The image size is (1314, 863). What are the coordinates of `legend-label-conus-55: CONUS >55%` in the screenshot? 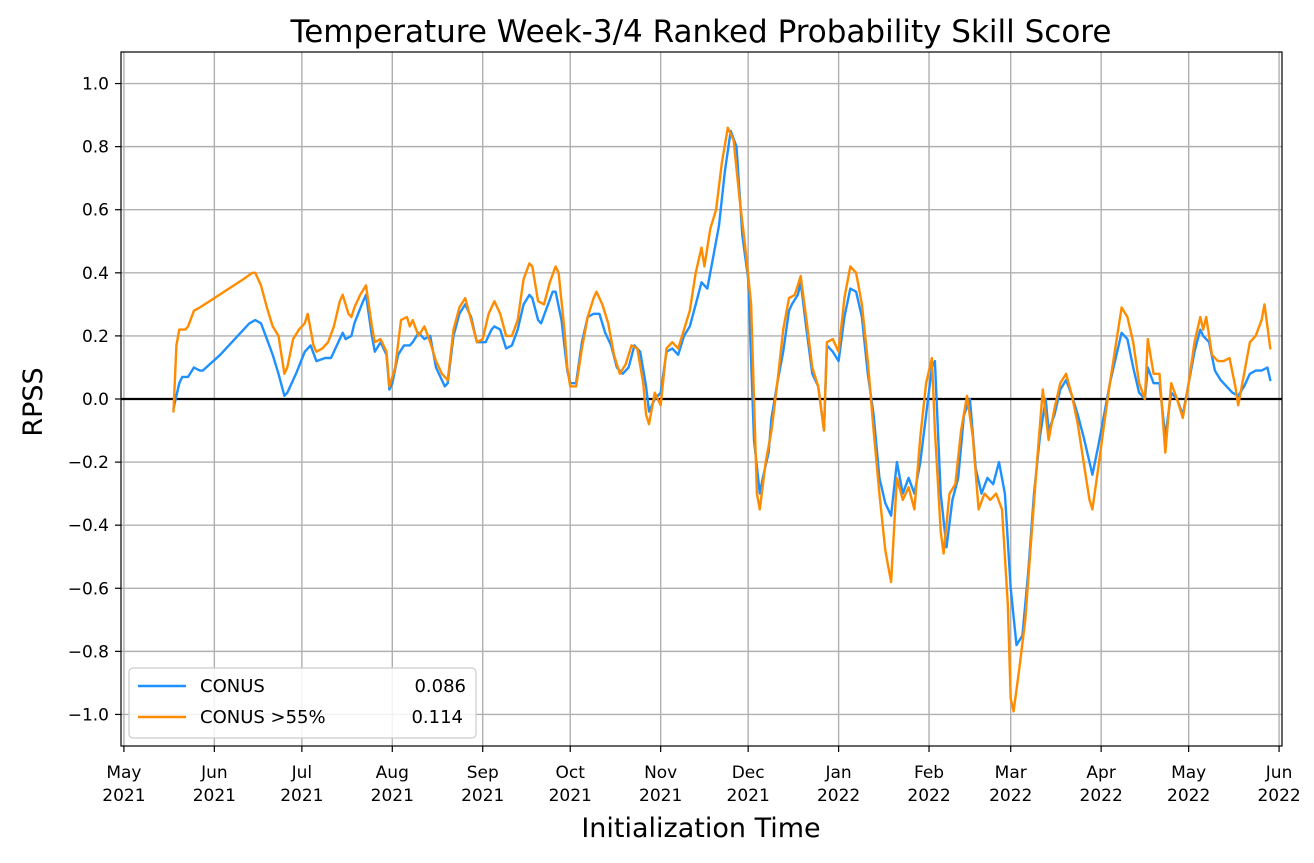 It's located at (263, 717).